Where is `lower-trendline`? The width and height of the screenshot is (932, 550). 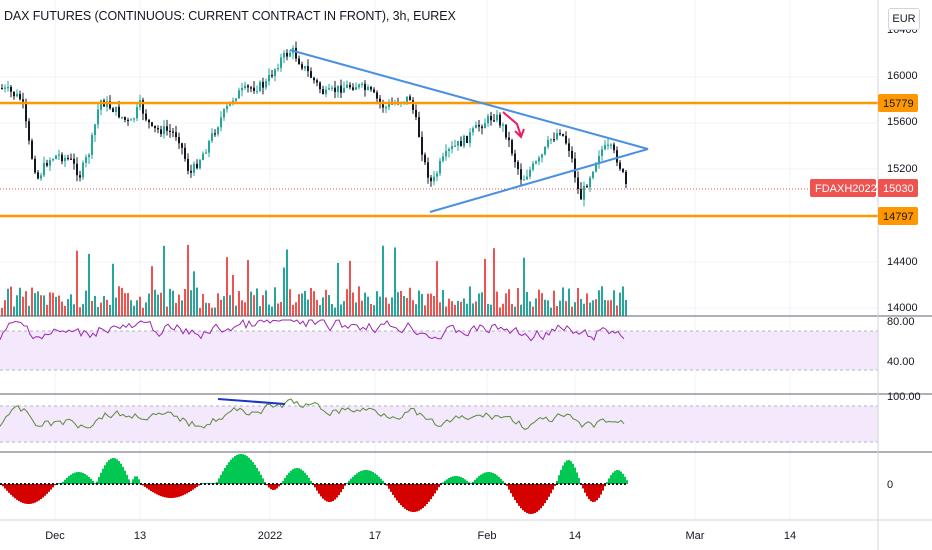
lower-trendline is located at coordinates (539, 180).